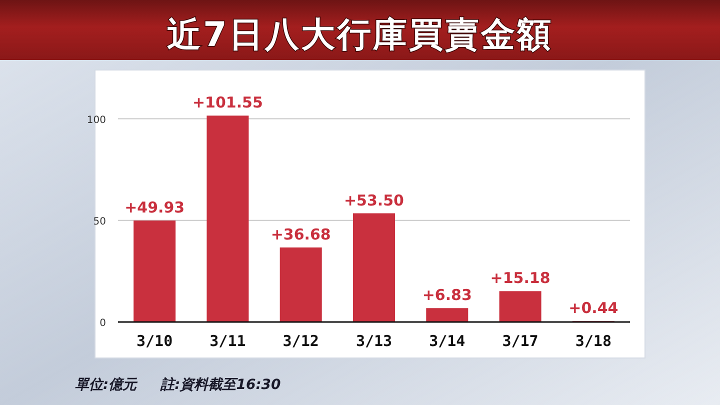 The width and height of the screenshot is (720, 405). What do you see at coordinates (99, 222) in the screenshot?
I see `y-tick-label: 50` at bounding box center [99, 222].